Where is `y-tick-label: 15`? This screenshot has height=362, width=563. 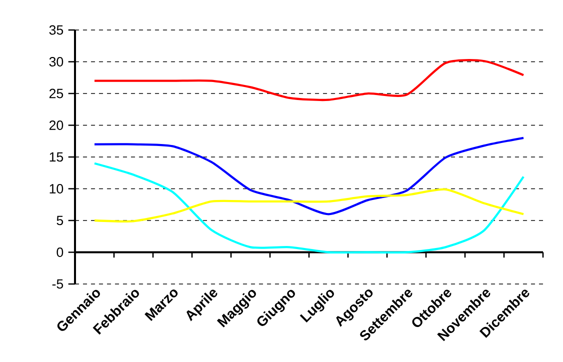
y-tick-label: 15 is located at coordinates (57, 157).